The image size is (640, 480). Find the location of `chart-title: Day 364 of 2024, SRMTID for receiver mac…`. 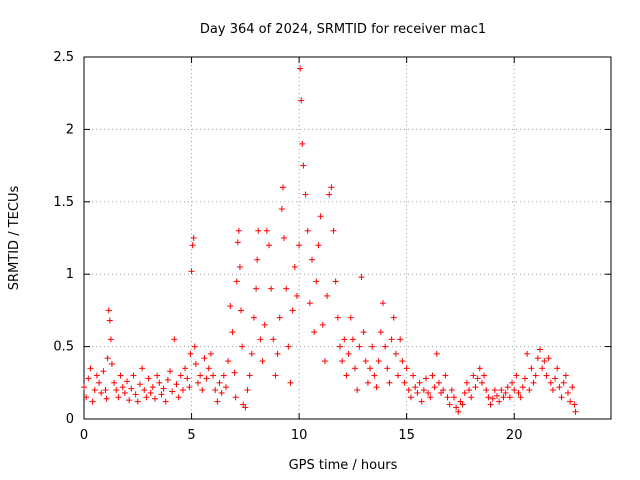

chart-title: Day 364 of 2024, SRMTID for receiver mac… is located at coordinates (343, 29).